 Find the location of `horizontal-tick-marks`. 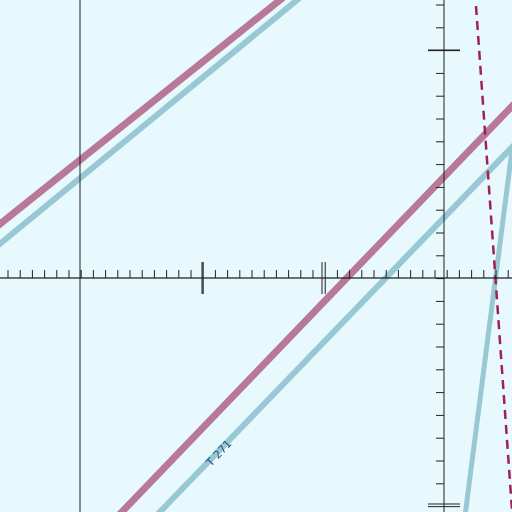

horizontal-tick-marks is located at coordinates (258, 278).